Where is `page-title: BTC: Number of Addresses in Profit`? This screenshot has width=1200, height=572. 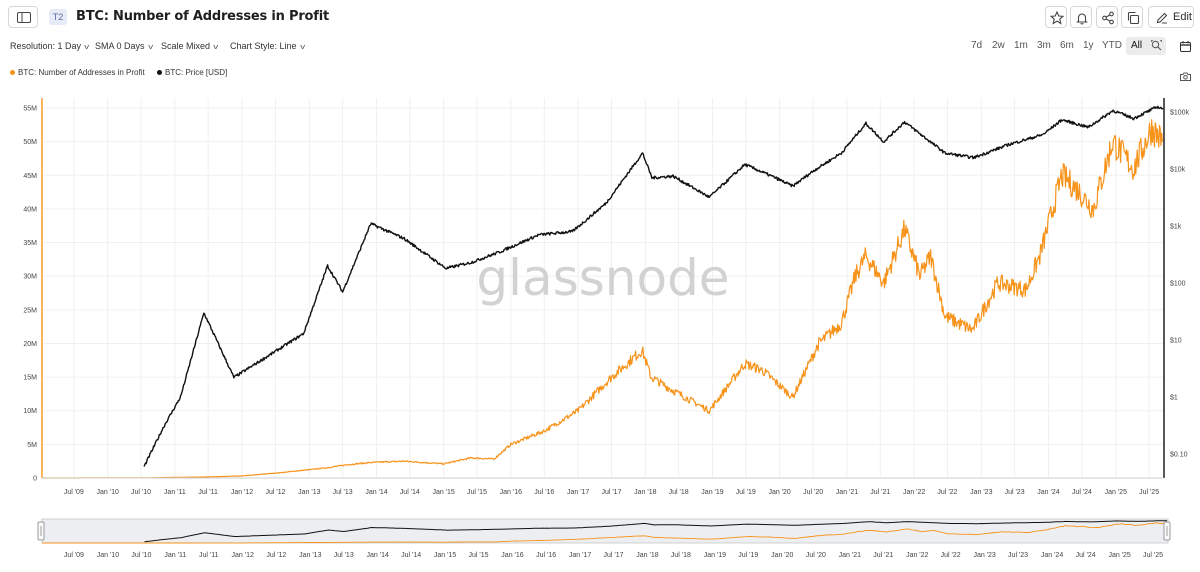 page-title: BTC: Number of Addresses in Profit is located at coordinates (202, 16).